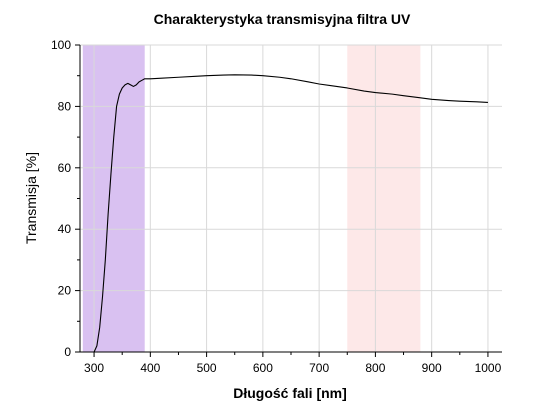 The image size is (540, 415). I want to click on y-tick-label-4: 80, so click(65, 106).